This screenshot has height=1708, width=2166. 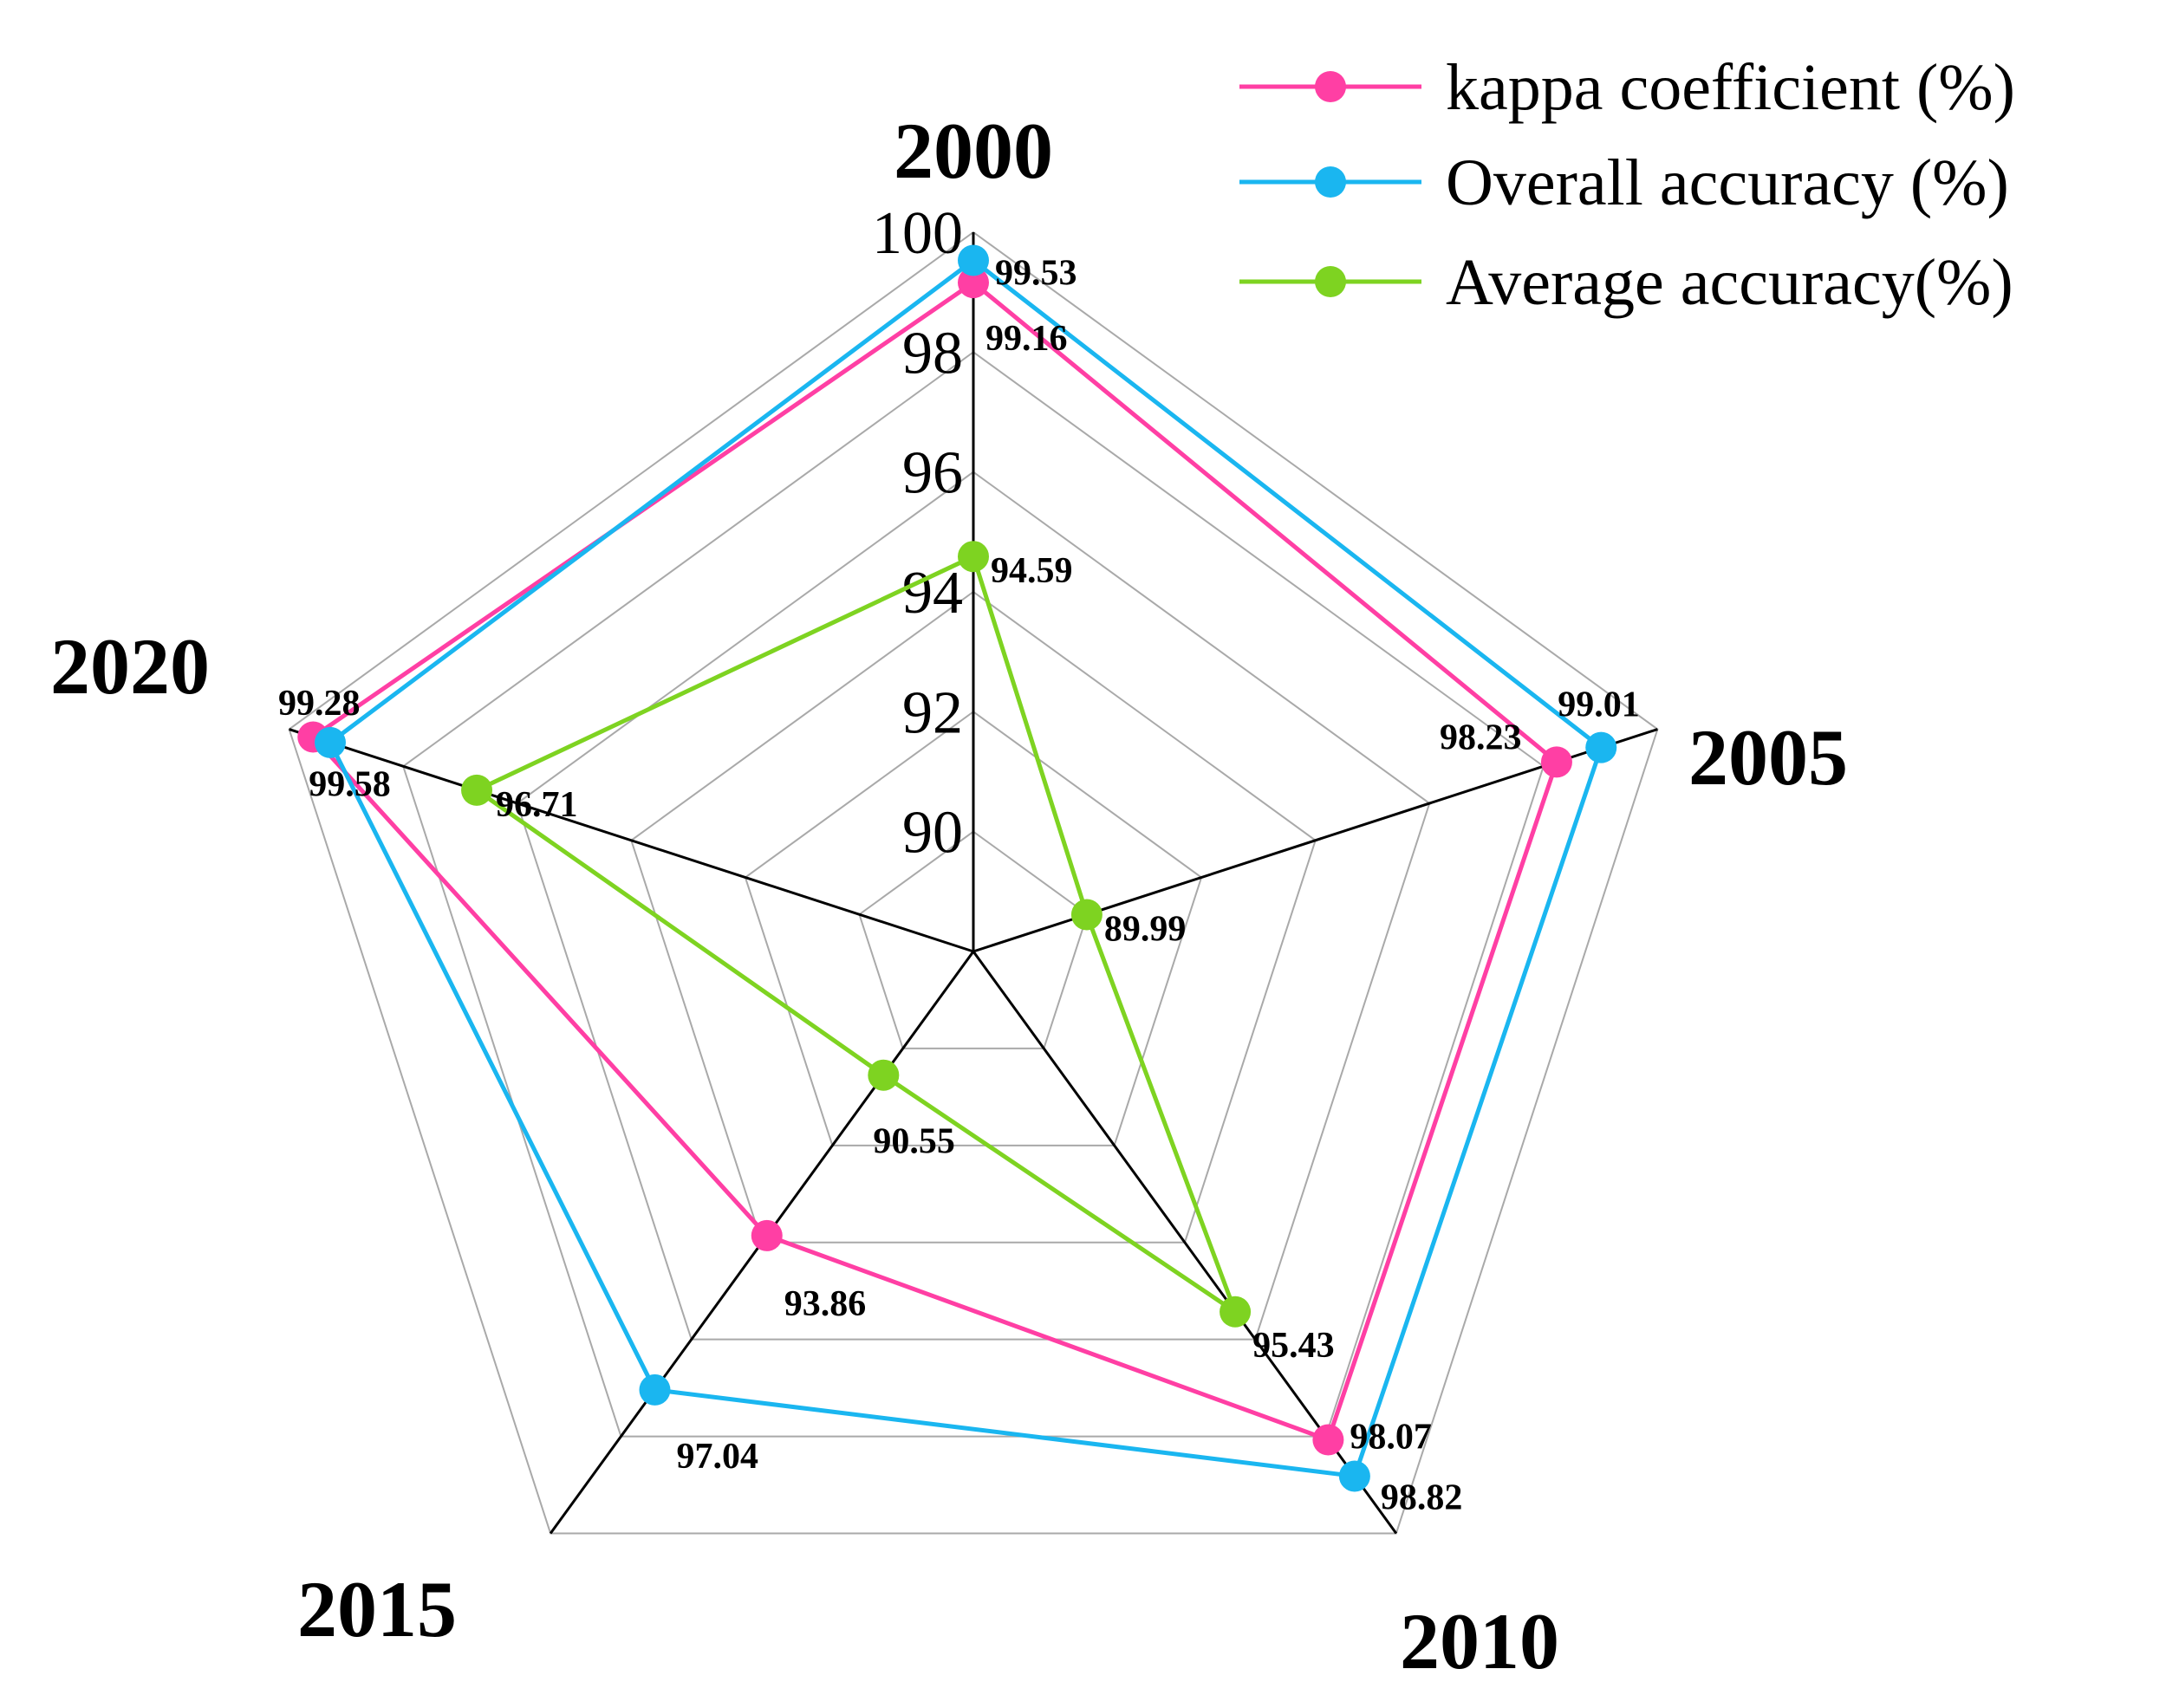 I want to click on data-label: 99.01, so click(x=1599, y=705).